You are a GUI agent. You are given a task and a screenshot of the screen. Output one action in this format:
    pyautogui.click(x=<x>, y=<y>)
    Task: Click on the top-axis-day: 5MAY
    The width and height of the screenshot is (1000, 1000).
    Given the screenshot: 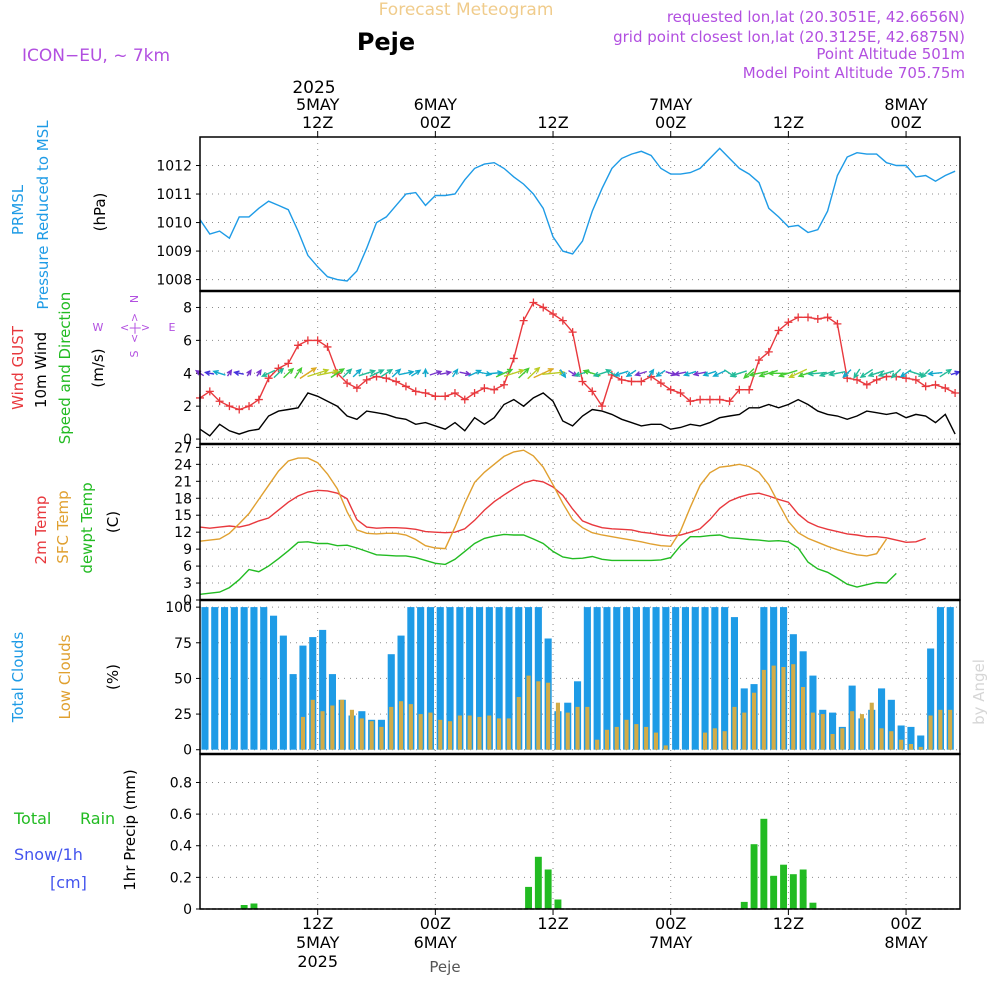 What is the action you would take?
    pyautogui.click(x=318, y=104)
    